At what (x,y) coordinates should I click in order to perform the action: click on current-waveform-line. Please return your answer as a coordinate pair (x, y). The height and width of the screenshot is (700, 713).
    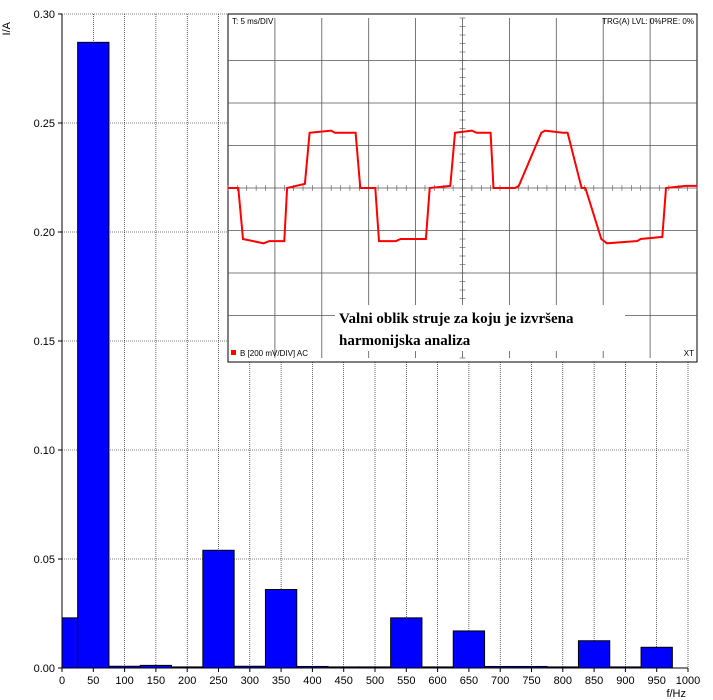
    Looking at the image, I should click on (462, 187).